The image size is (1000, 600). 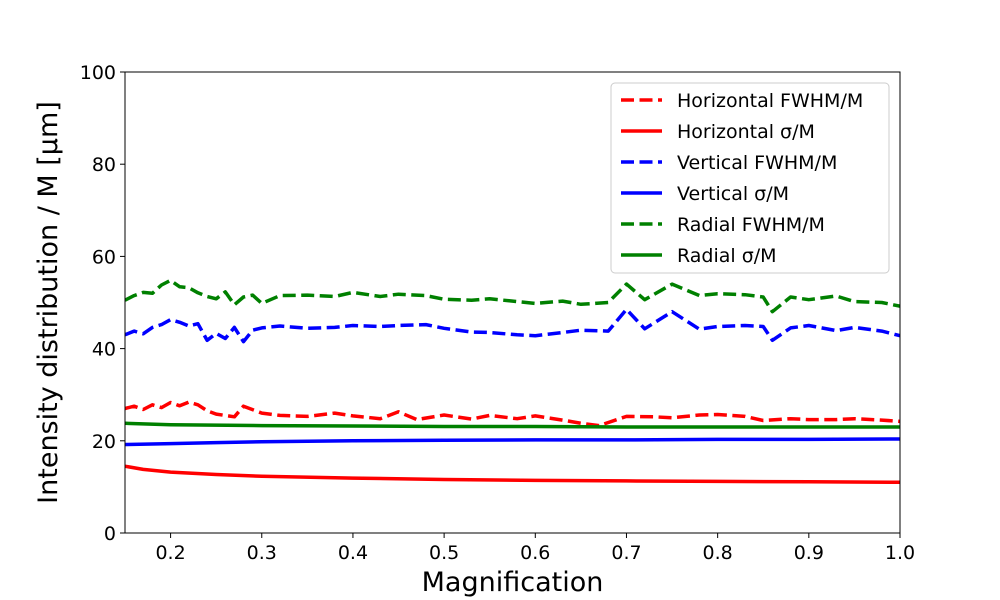 What do you see at coordinates (170, 553) in the screenshot?
I see `x-tick-label: 0.2` at bounding box center [170, 553].